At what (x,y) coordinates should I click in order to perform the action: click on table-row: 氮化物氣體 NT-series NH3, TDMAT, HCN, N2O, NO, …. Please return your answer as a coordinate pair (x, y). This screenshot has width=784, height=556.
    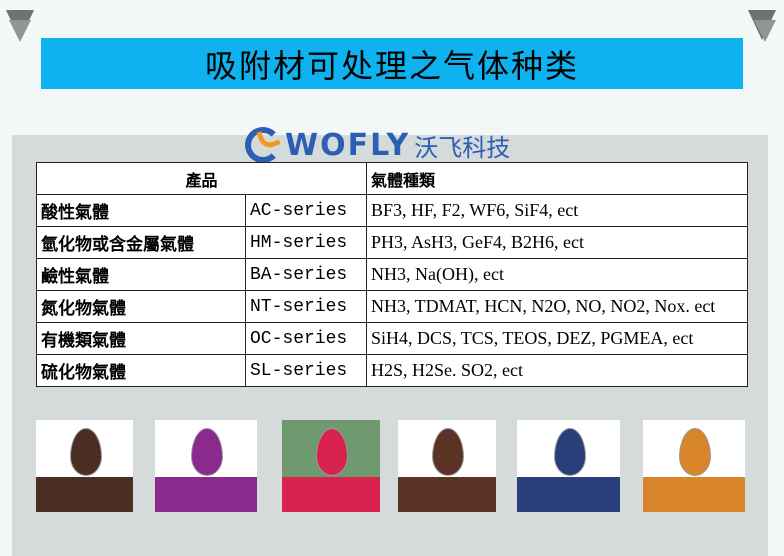
    Looking at the image, I should click on (392, 306).